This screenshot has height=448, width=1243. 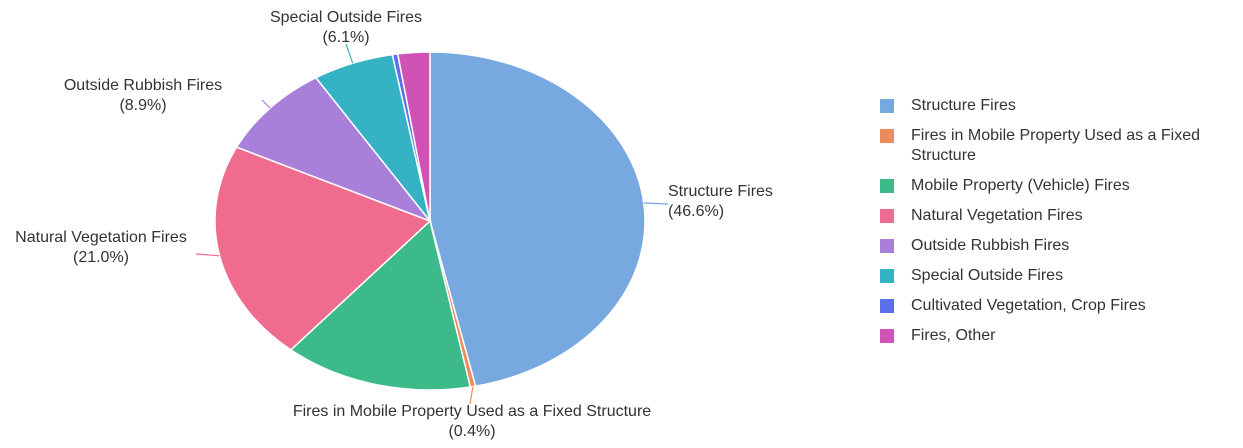 I want to click on legend-label: Special Outside Fires, so click(x=987, y=275).